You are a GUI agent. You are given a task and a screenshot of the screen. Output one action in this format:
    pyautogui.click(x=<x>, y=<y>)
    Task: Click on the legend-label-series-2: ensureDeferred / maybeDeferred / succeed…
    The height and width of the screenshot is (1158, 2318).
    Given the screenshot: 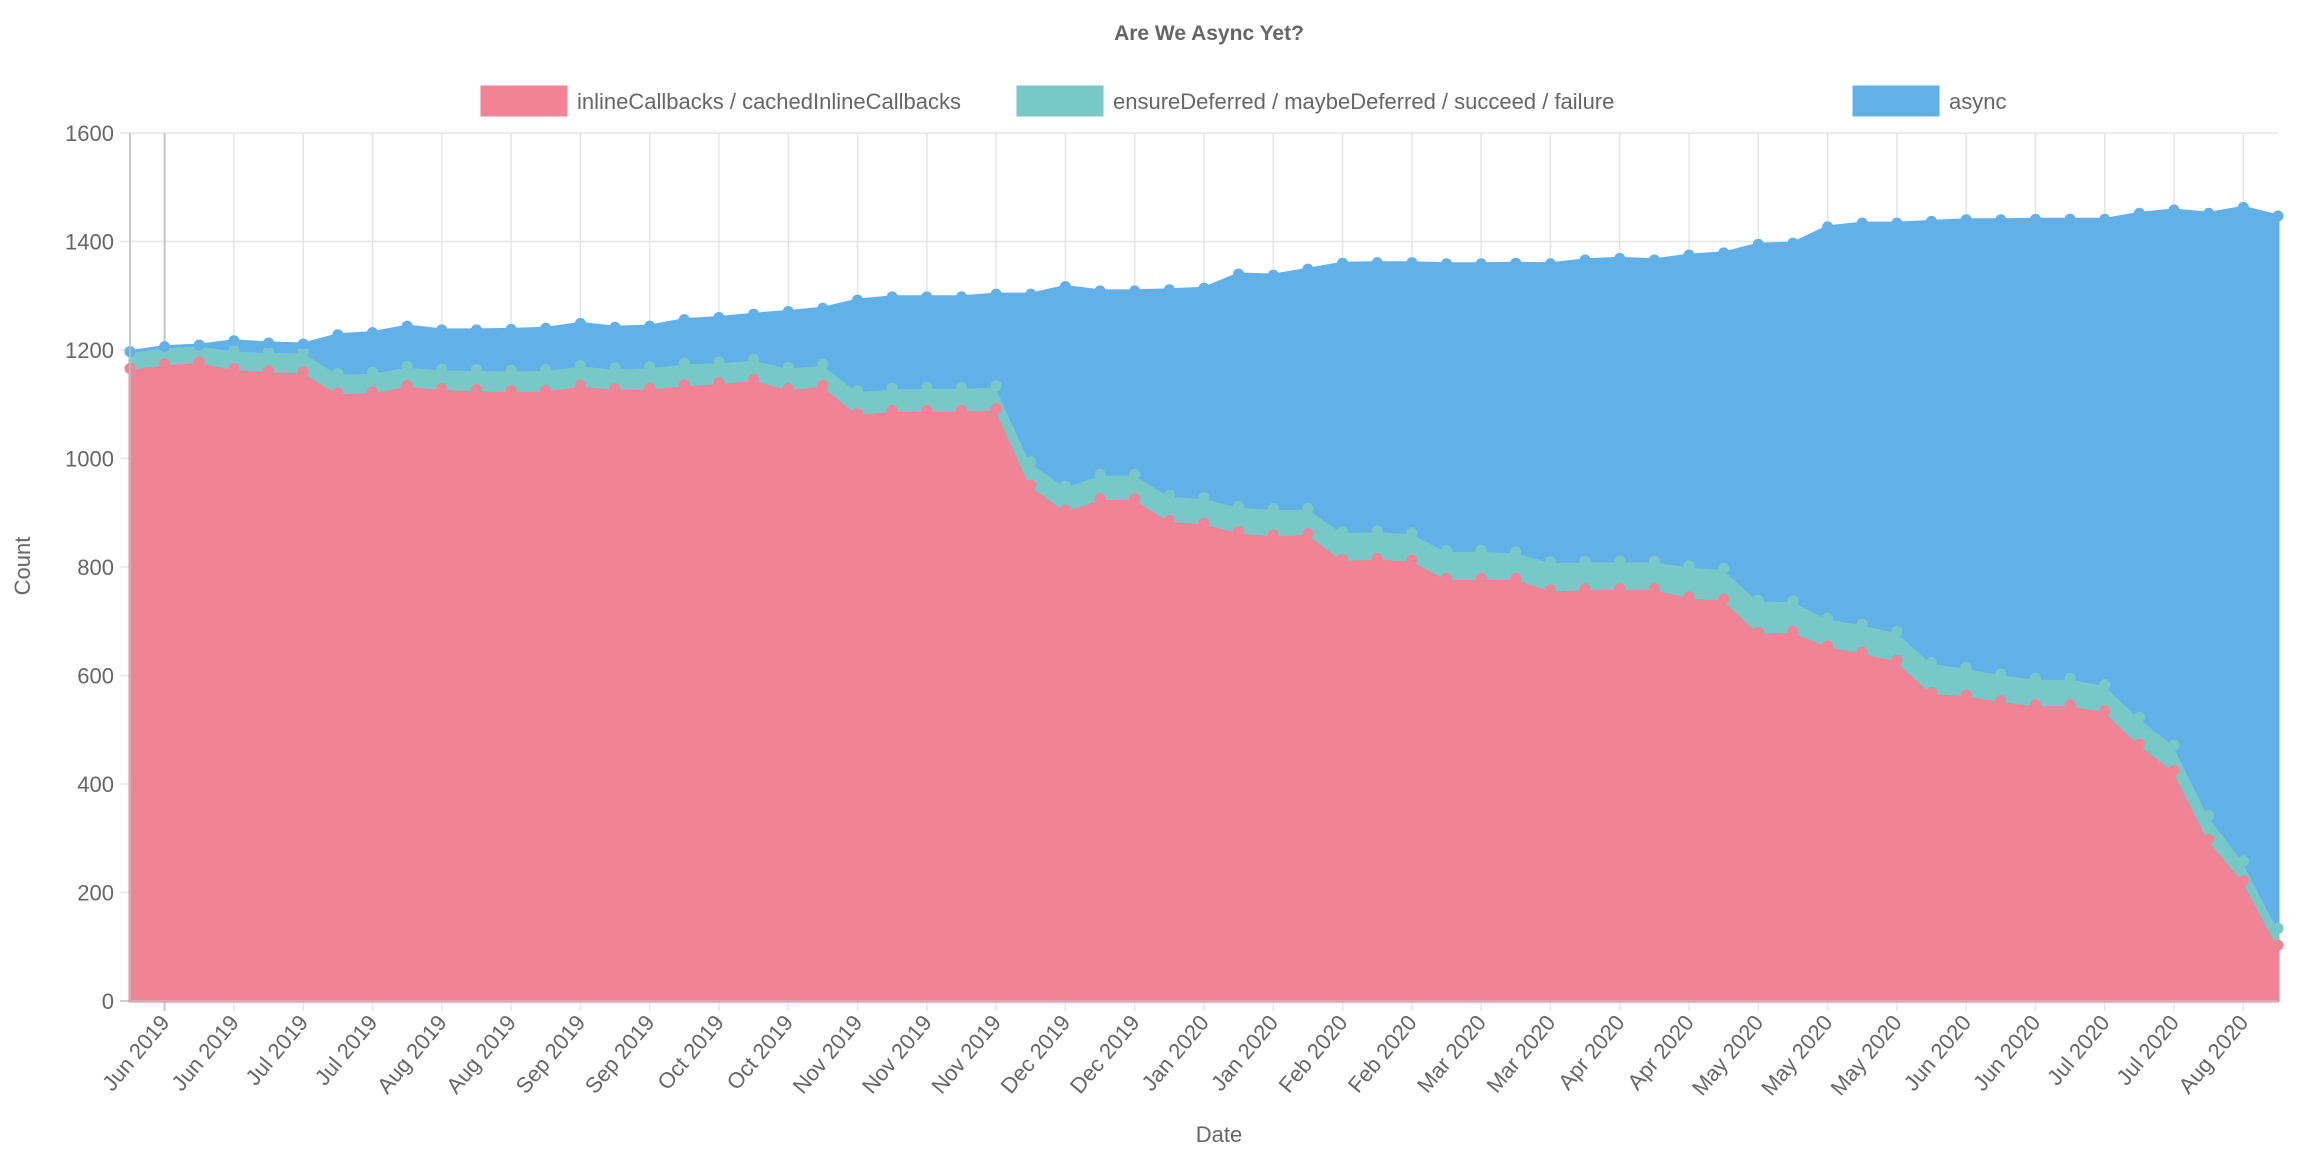 What is the action you would take?
    pyautogui.click(x=1363, y=101)
    